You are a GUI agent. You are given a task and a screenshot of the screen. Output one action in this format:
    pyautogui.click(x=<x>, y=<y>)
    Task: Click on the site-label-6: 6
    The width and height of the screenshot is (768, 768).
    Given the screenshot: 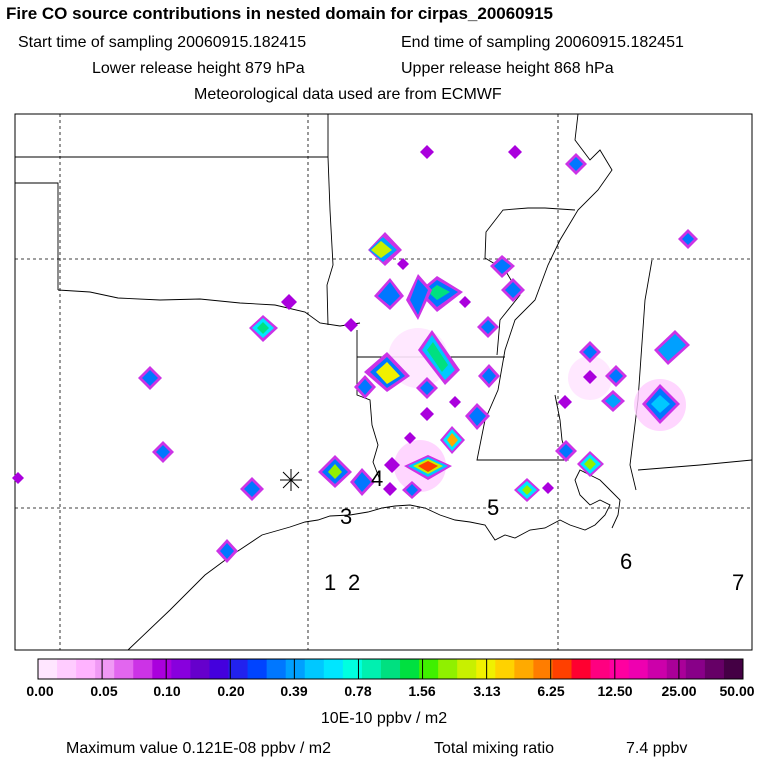 What is the action you would take?
    pyautogui.click(x=626, y=561)
    